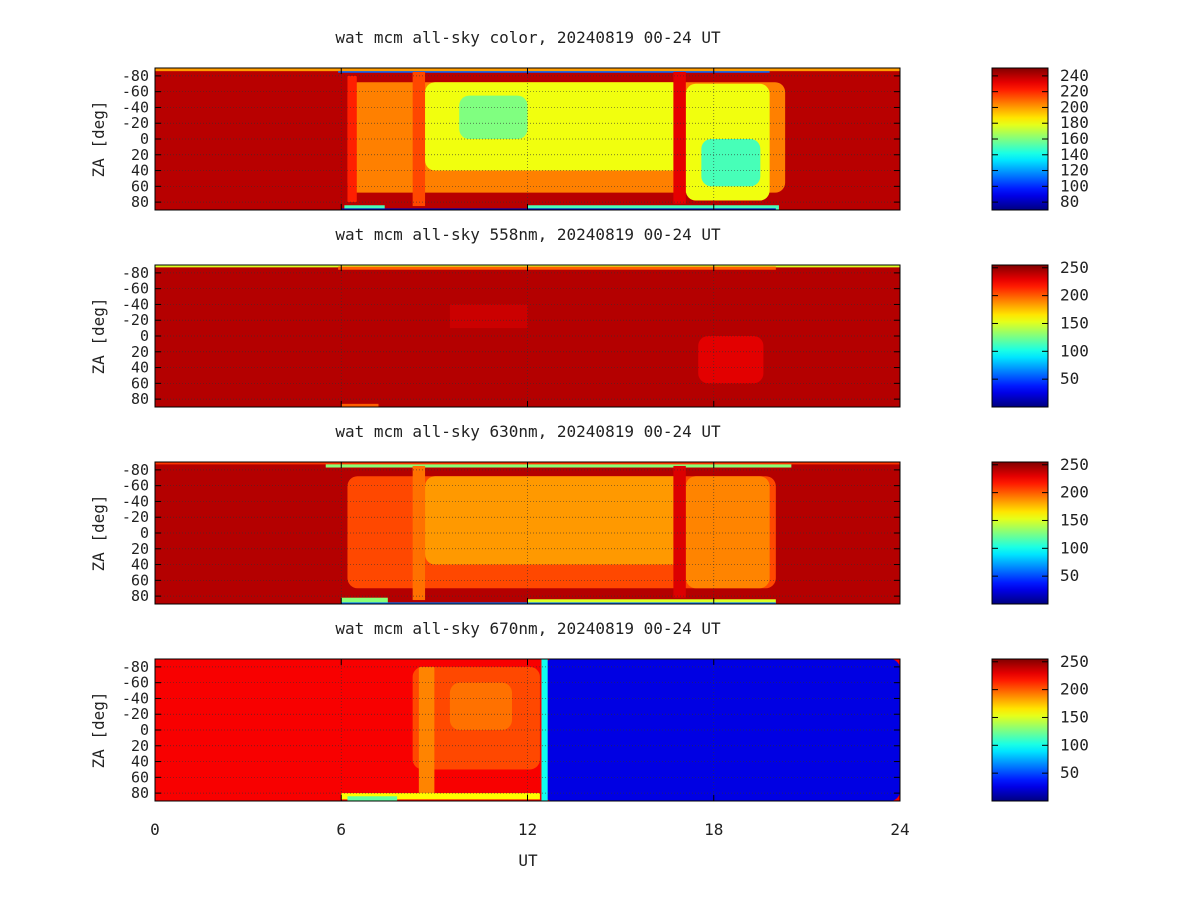 Image resolution: width=1200 pixels, height=900 pixels. I want to click on x-tick-label: 6, so click(341, 829).